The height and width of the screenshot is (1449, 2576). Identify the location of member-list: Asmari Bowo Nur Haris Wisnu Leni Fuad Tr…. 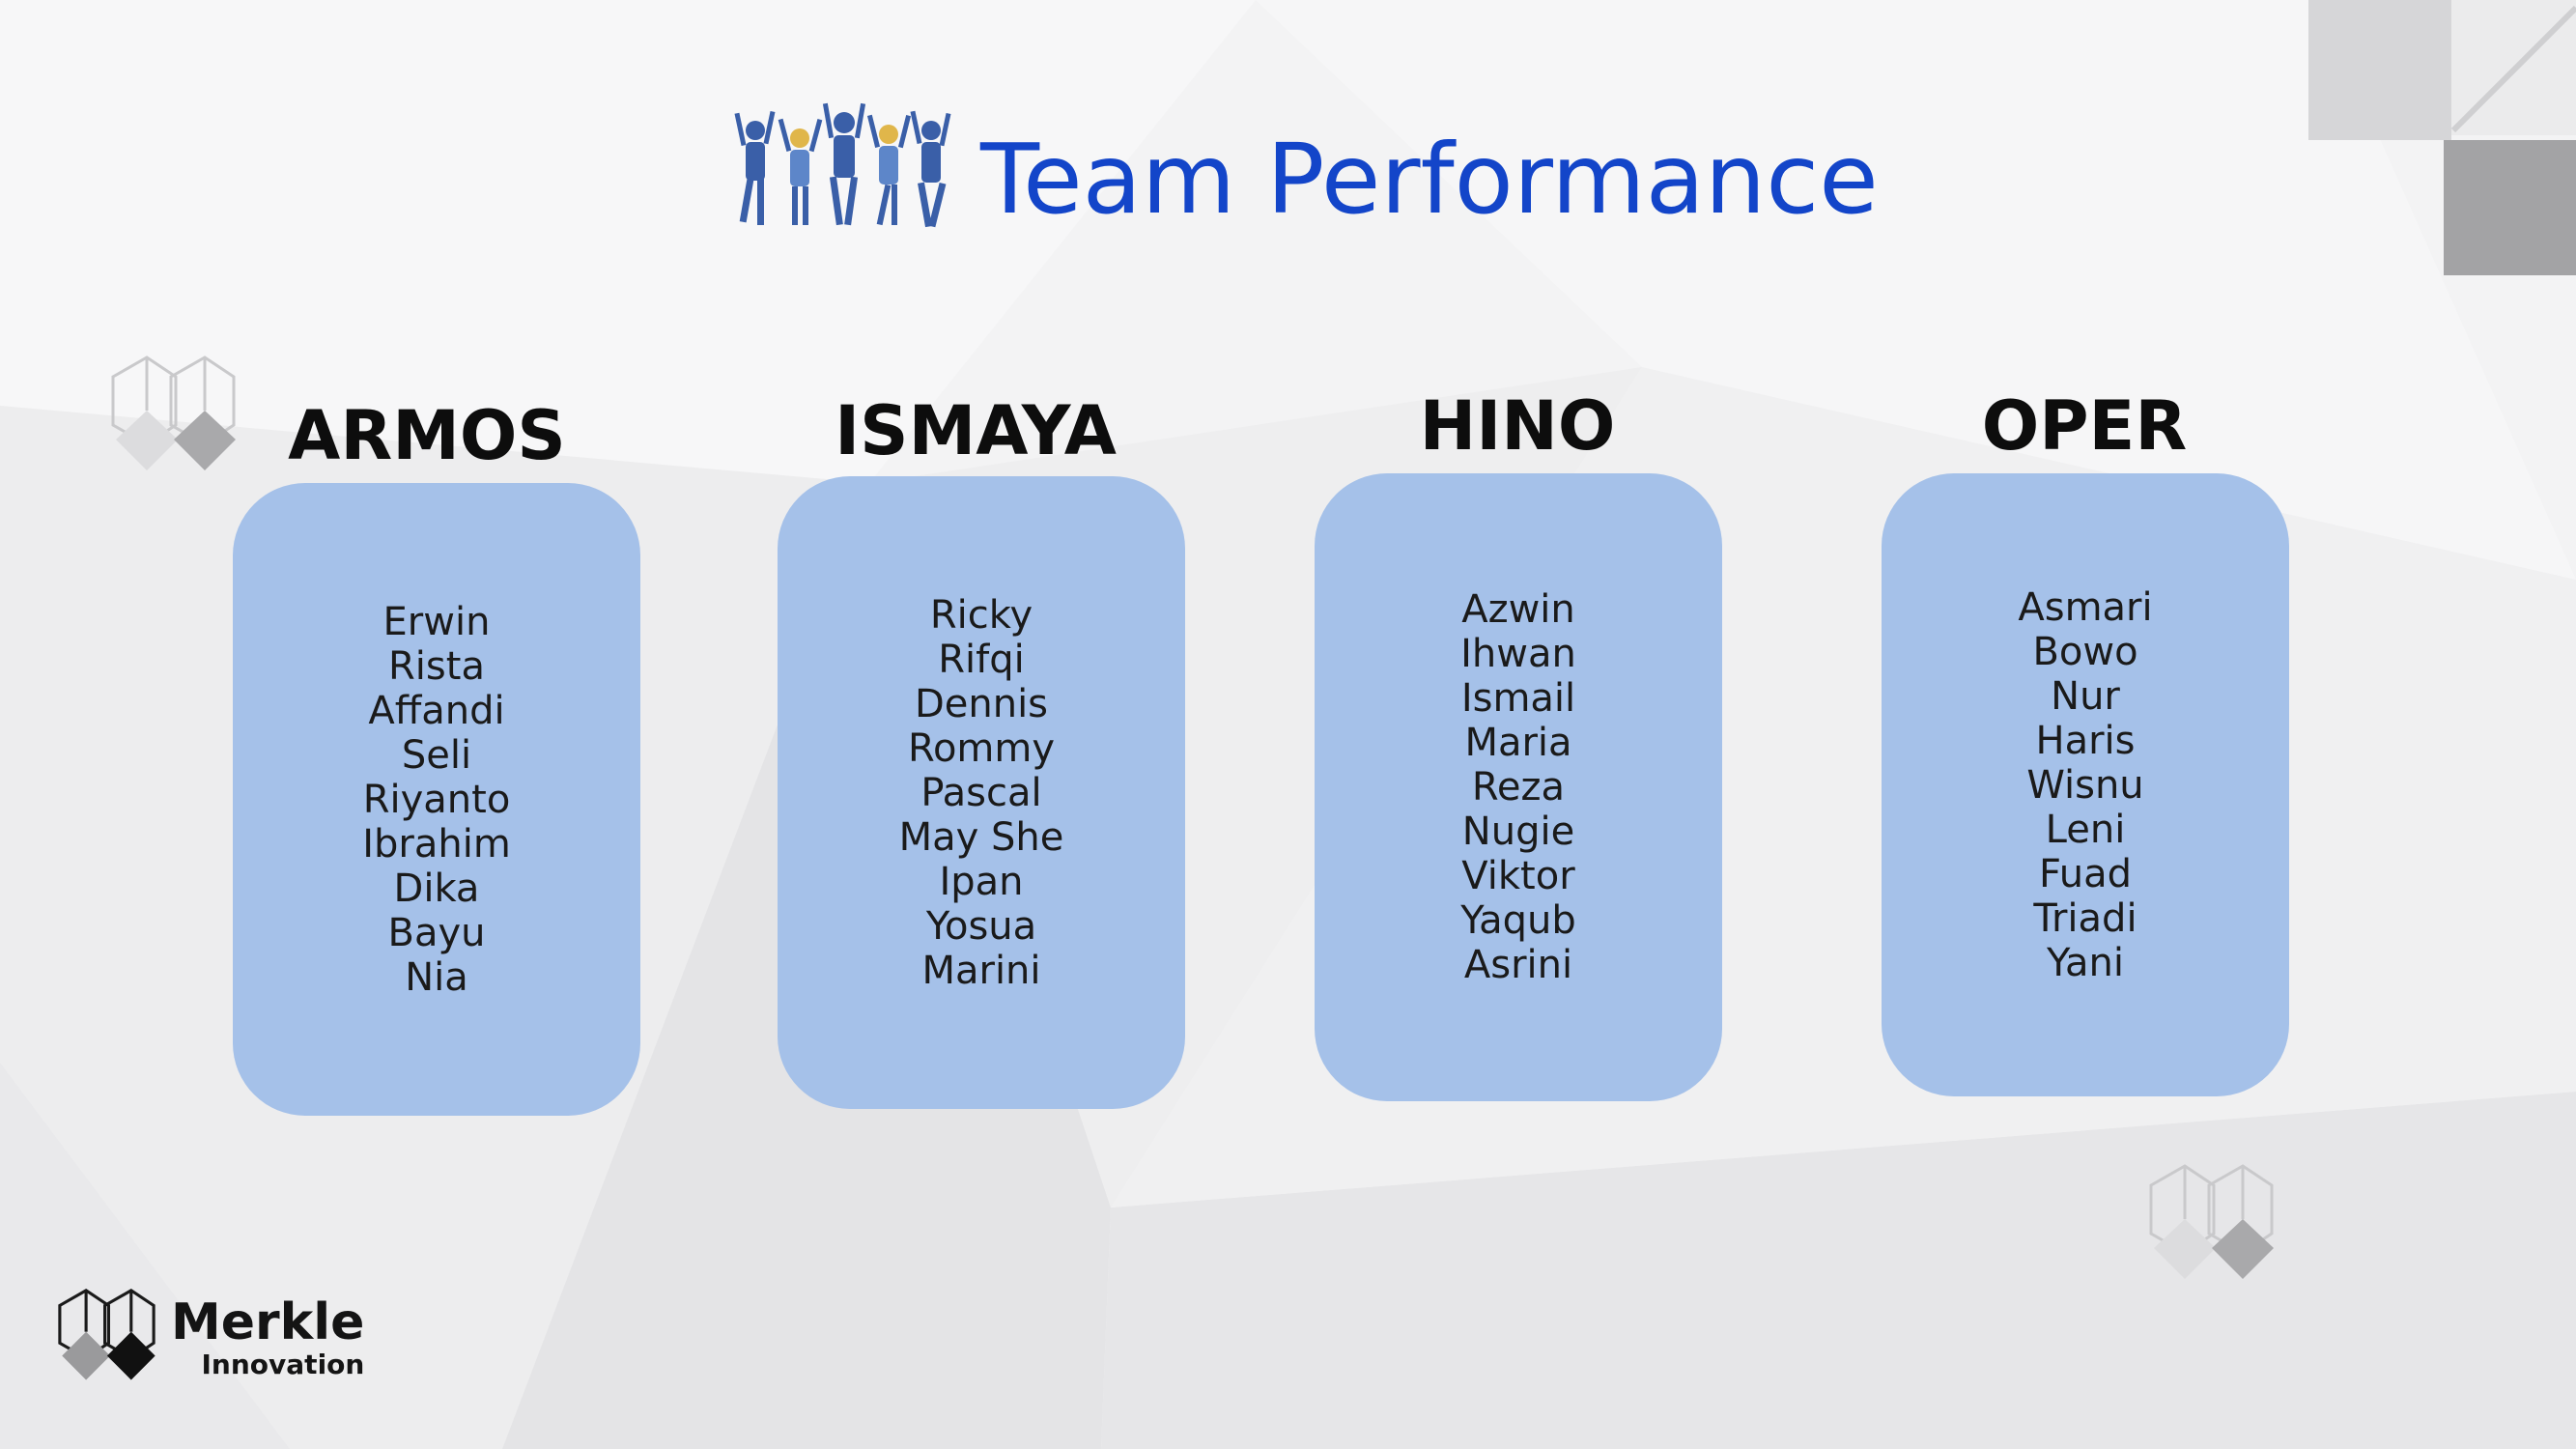
(2085, 785).